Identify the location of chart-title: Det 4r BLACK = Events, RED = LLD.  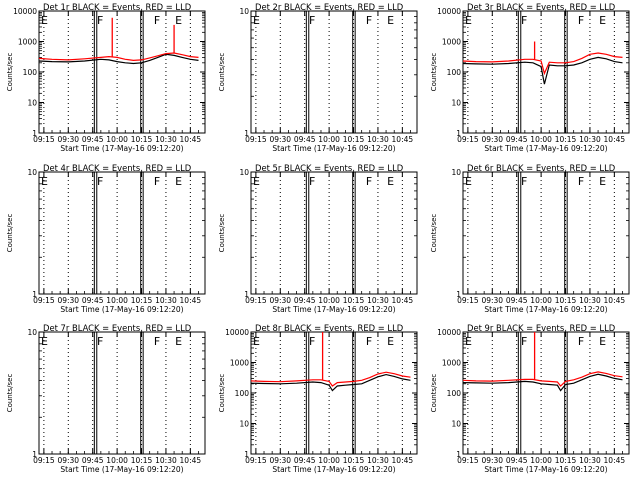
(117, 168).